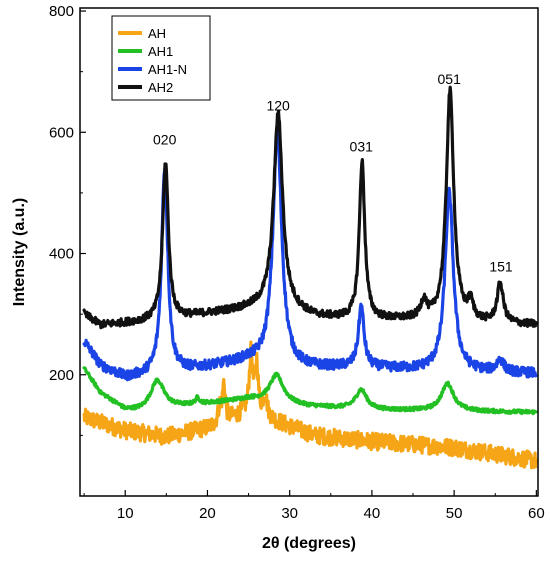 The width and height of the screenshot is (550, 566). Describe the element at coordinates (157, 33) in the screenshot. I see `legend-label: AH` at that location.